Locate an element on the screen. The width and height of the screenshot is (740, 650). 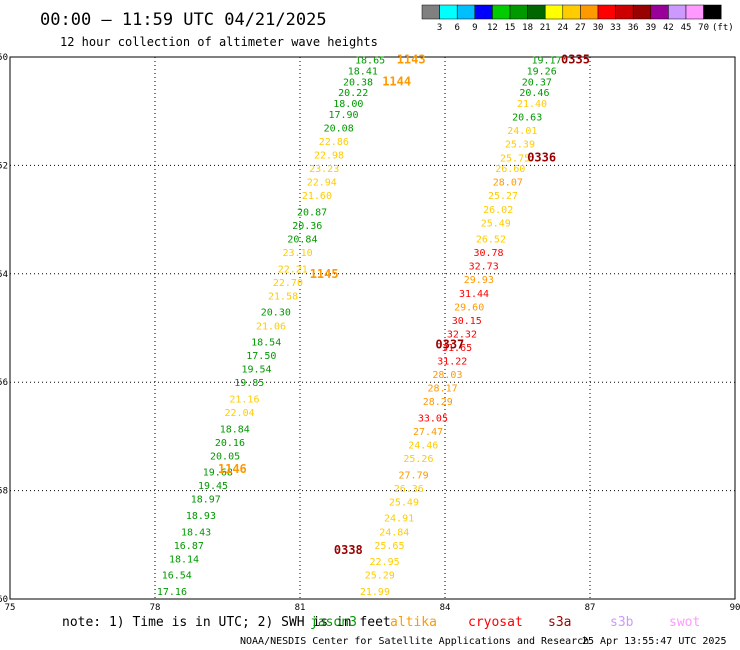
colorbar-label: 24 is located at coordinates (562, 28).